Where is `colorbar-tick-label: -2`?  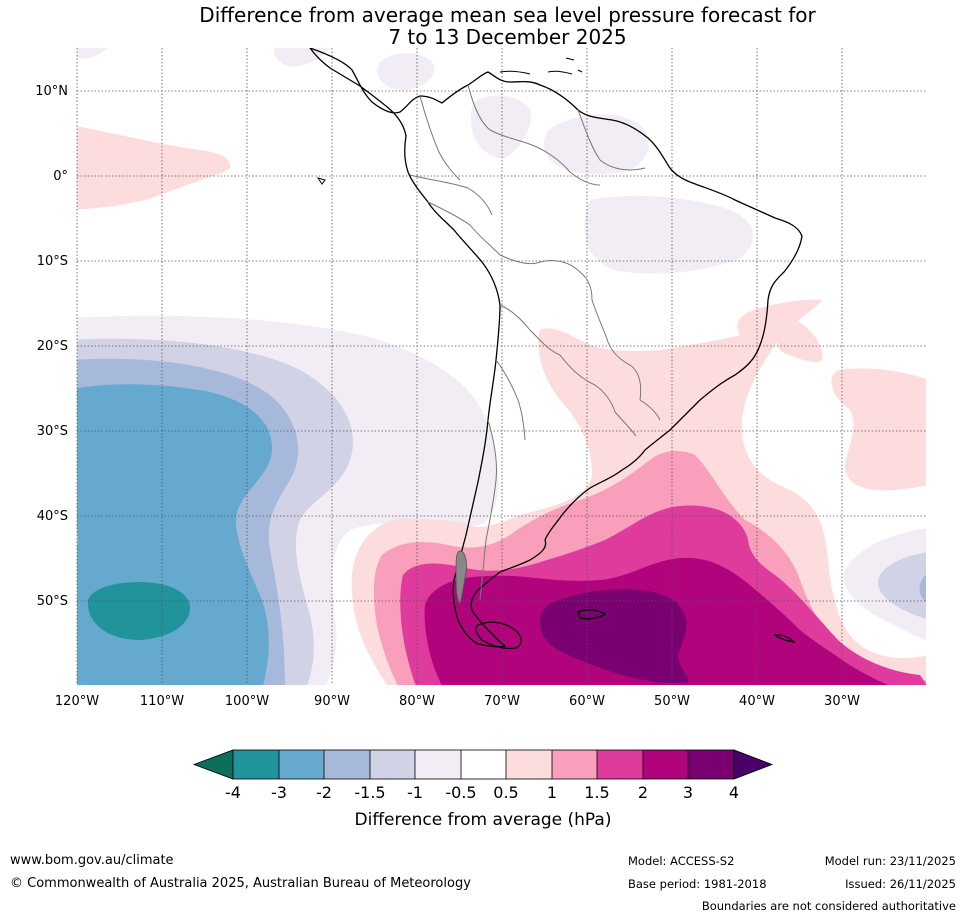 colorbar-tick-label: -2 is located at coordinates (324, 792).